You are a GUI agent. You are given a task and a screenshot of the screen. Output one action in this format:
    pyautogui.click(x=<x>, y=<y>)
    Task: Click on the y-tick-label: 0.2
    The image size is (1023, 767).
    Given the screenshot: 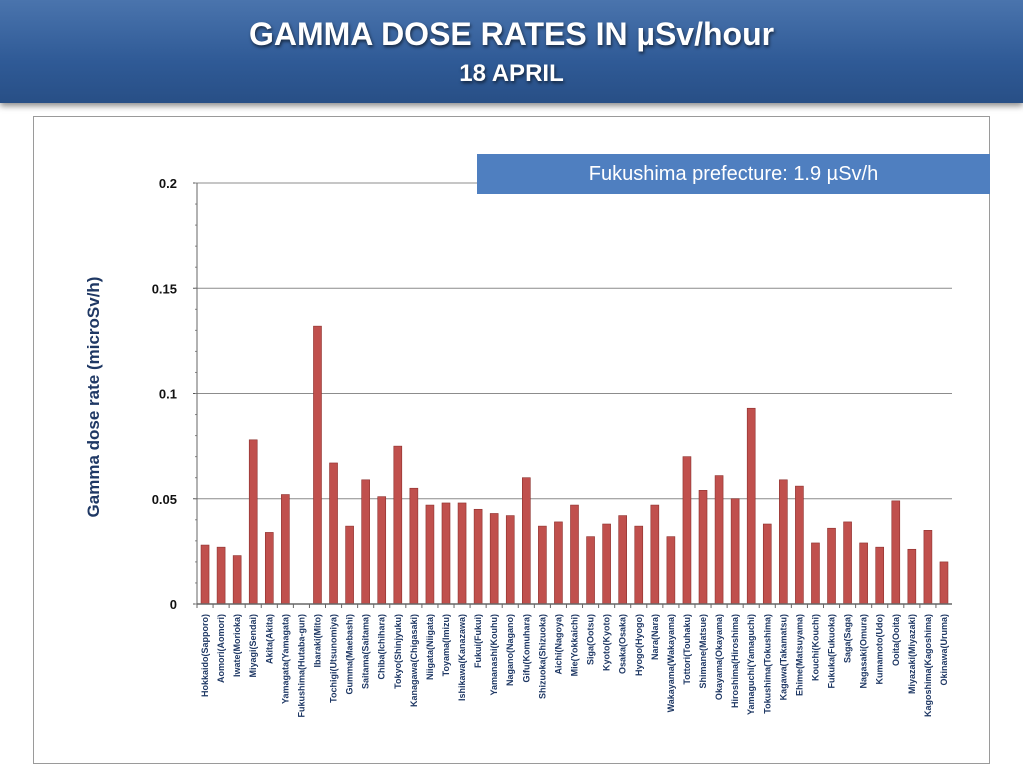 What is the action you would take?
    pyautogui.click(x=168, y=183)
    